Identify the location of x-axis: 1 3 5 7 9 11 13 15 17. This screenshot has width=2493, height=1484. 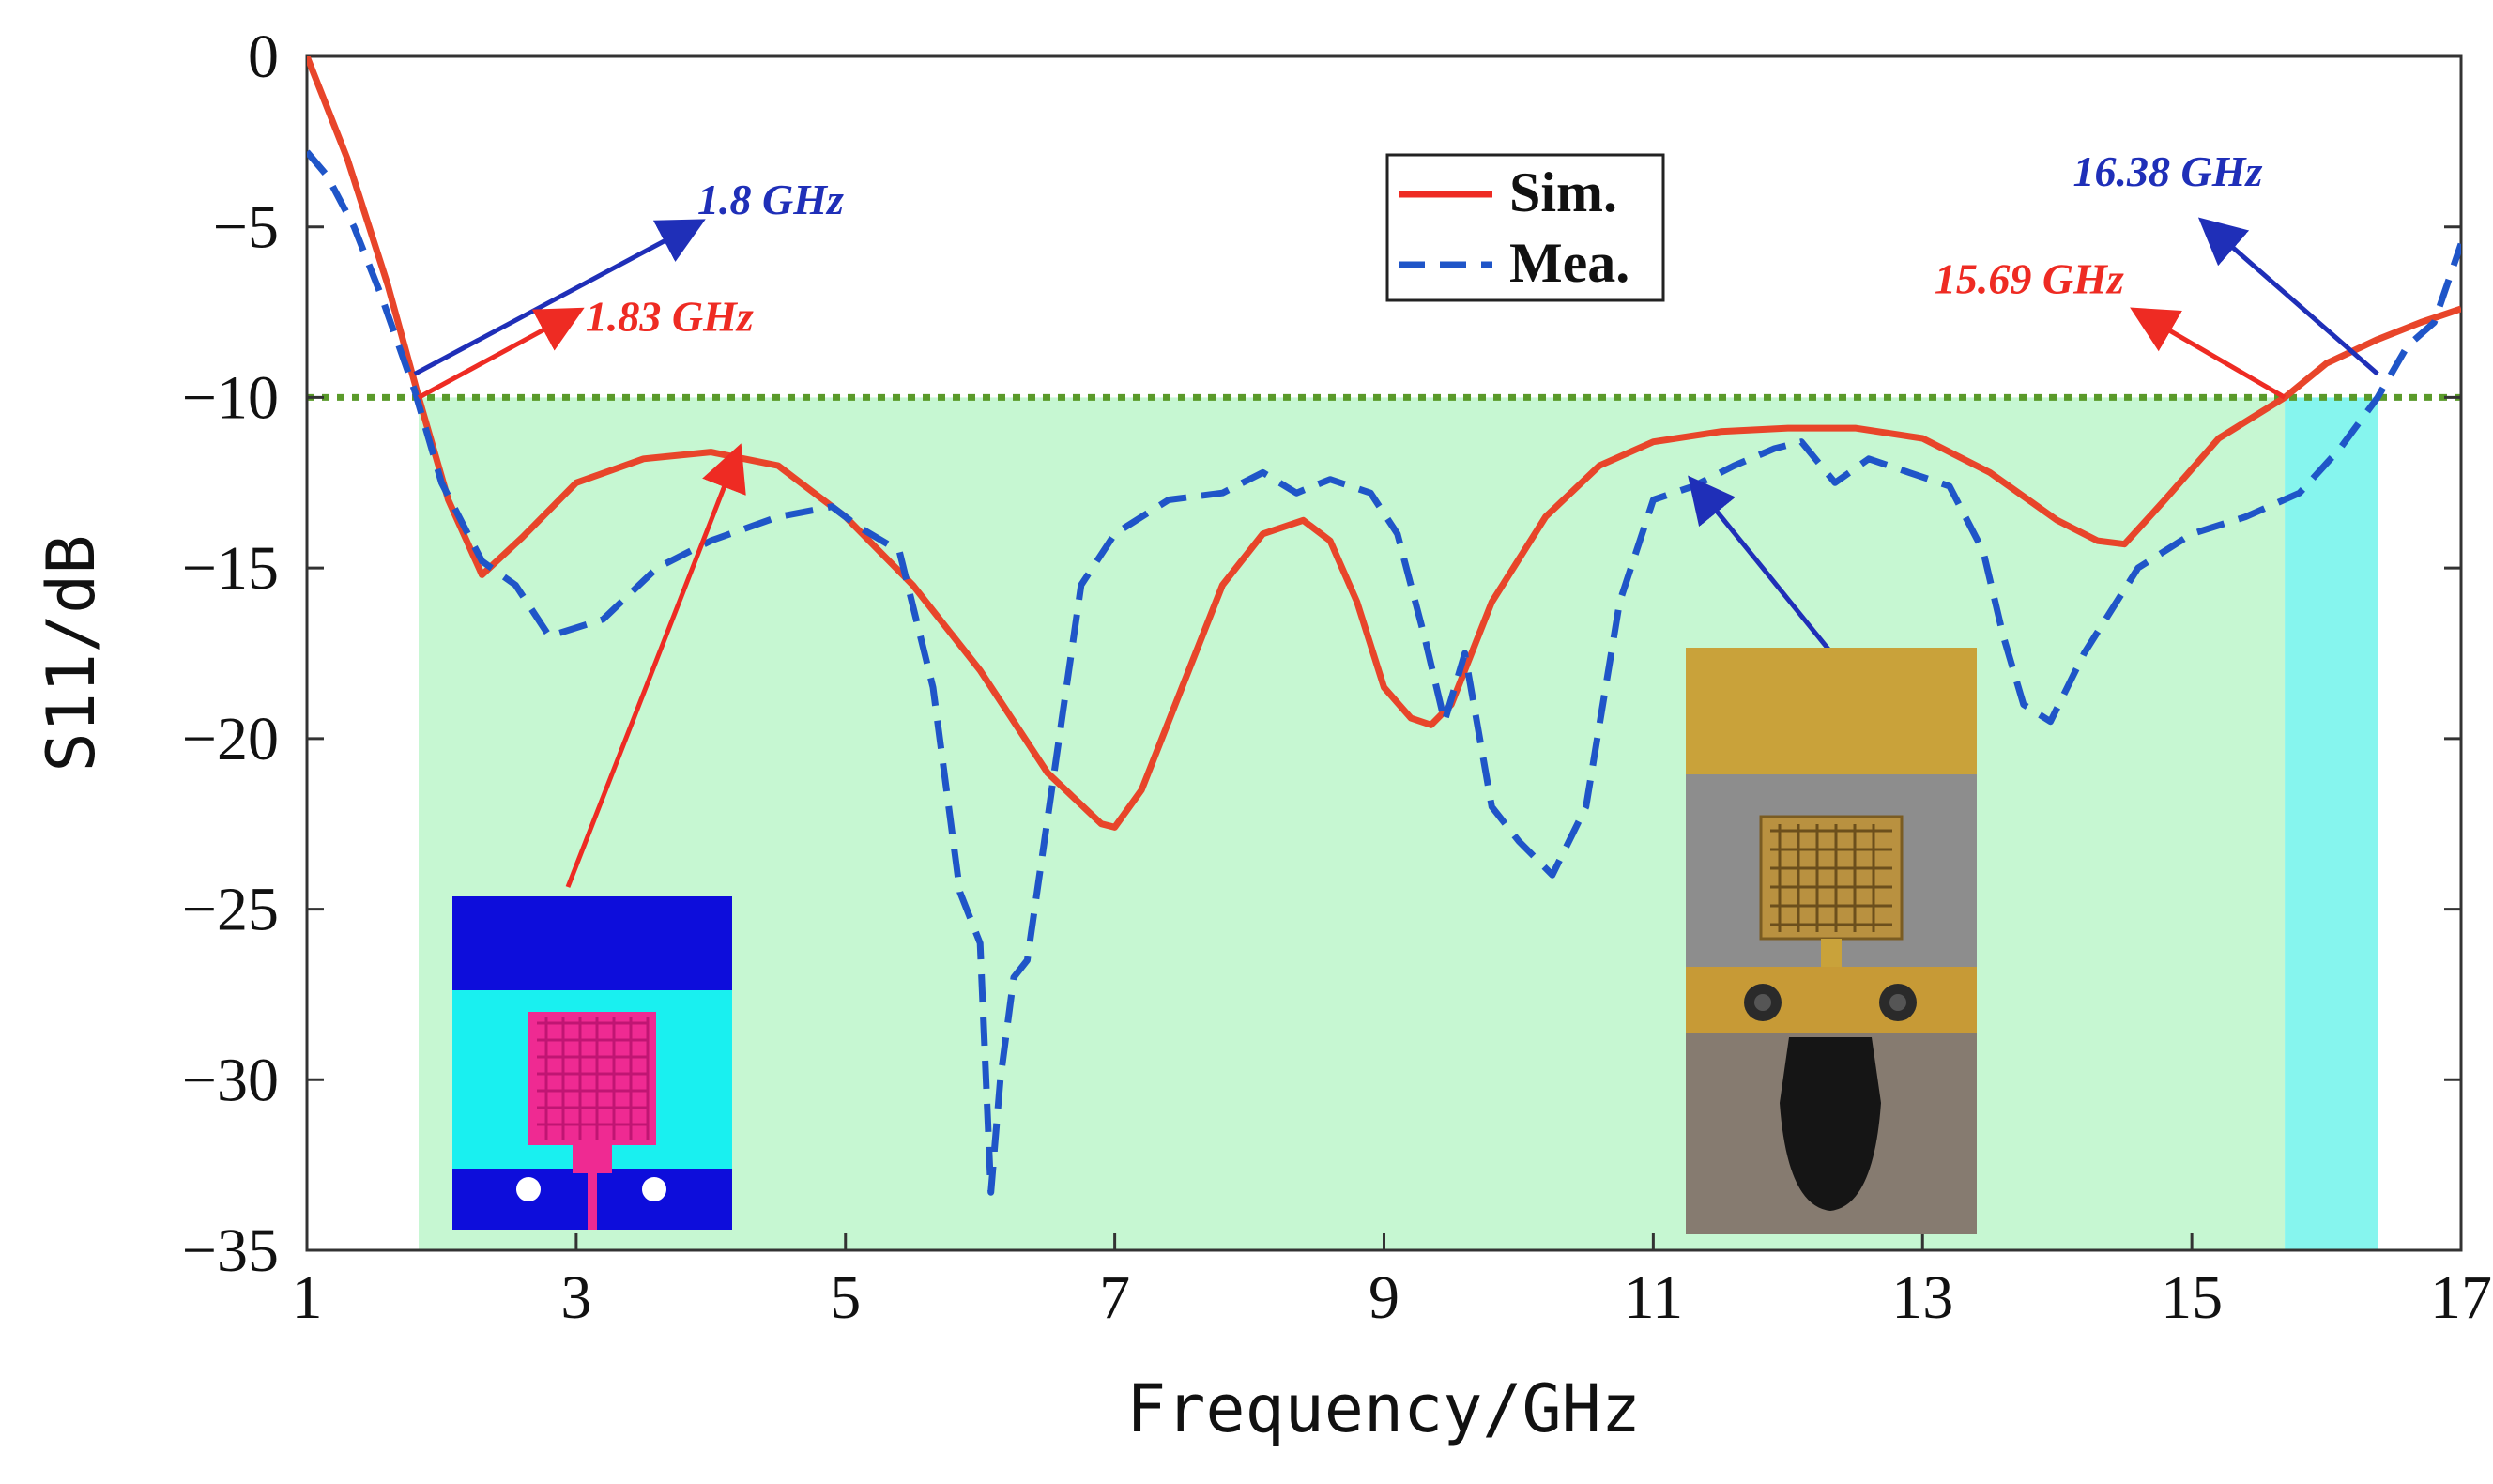
(1392, 1282).